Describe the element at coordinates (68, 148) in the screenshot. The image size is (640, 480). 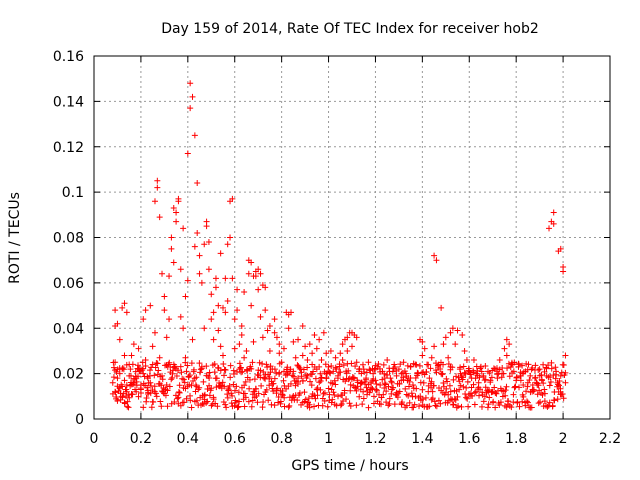
I see `y-tick-label: 0.12` at that location.